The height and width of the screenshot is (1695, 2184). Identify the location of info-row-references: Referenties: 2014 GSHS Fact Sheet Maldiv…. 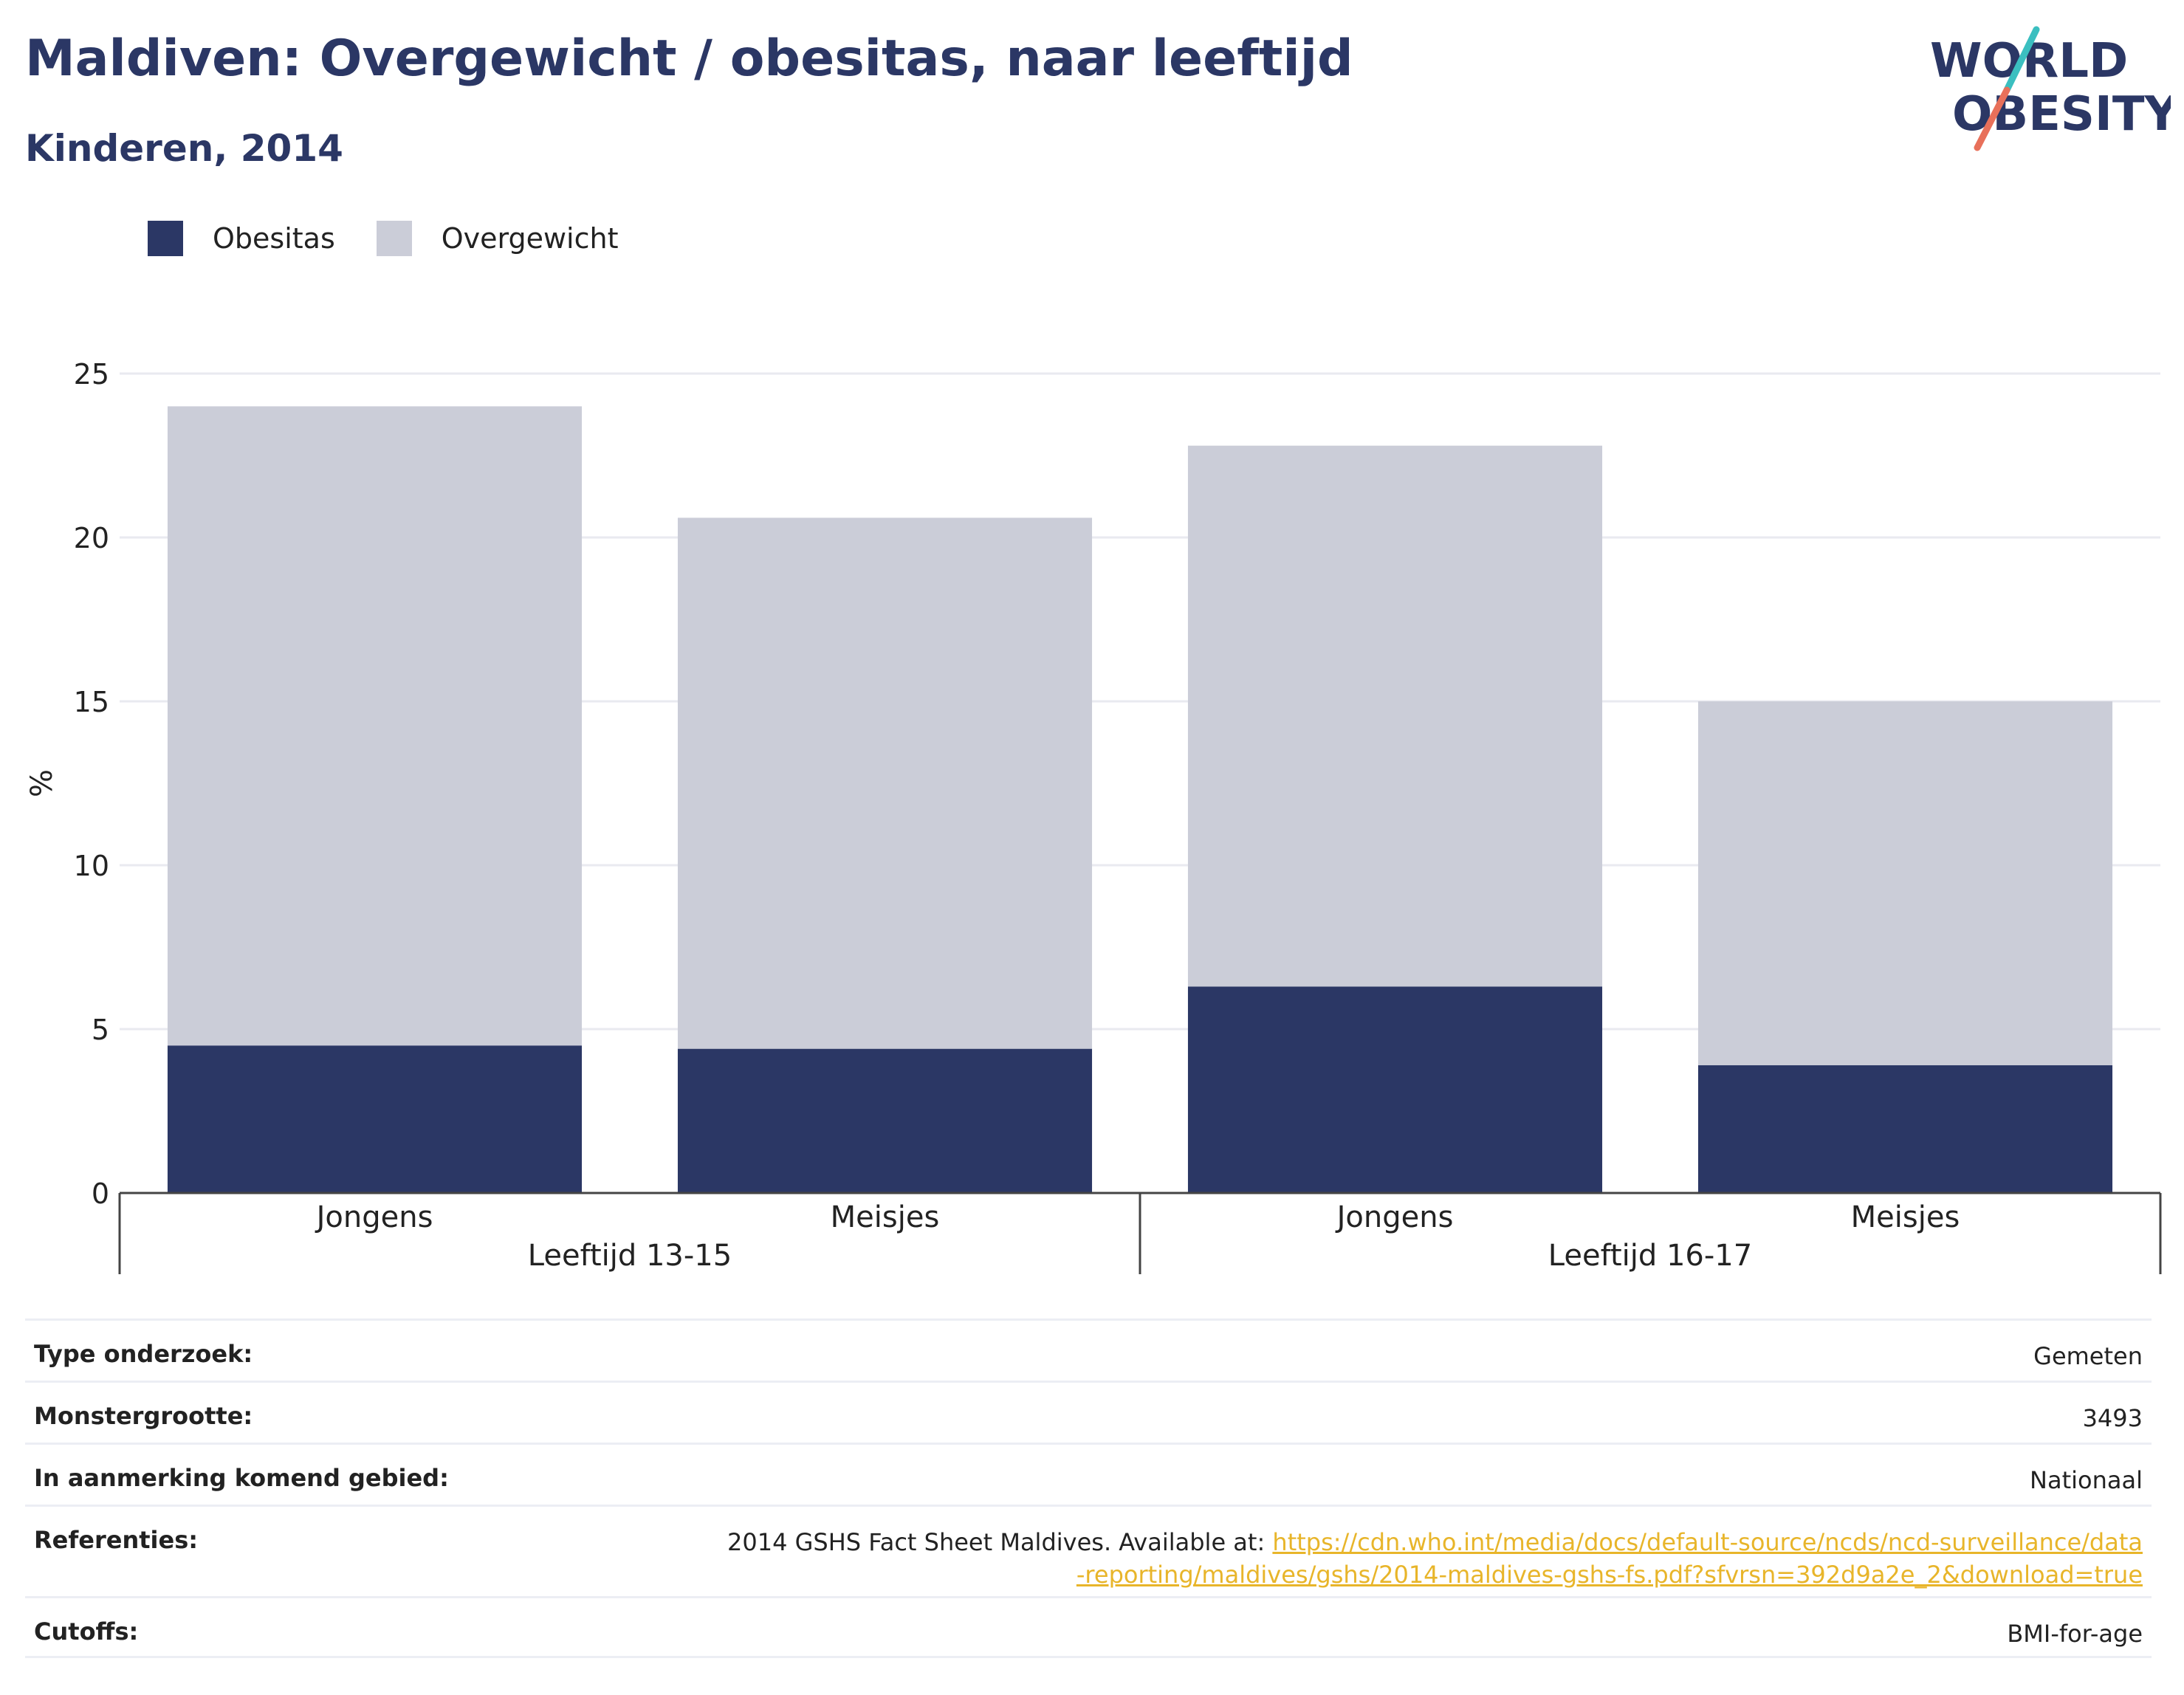
(1089, 1551).